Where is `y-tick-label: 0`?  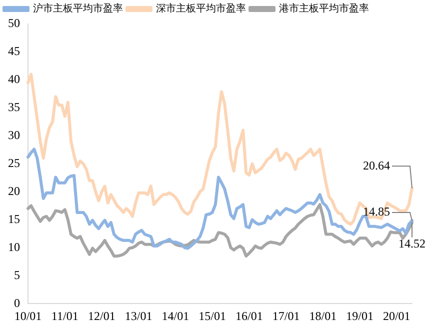 y-tick-label: 0 is located at coordinates (17, 303).